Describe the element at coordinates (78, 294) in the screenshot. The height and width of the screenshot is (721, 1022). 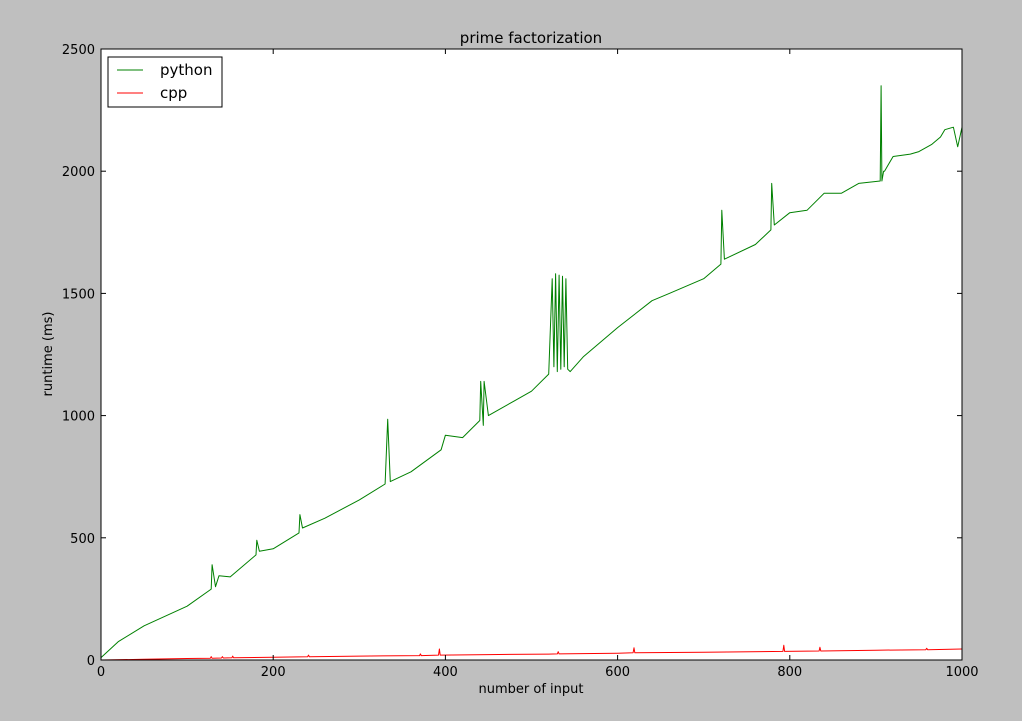
I see `y-tick-label: 1500` at that location.